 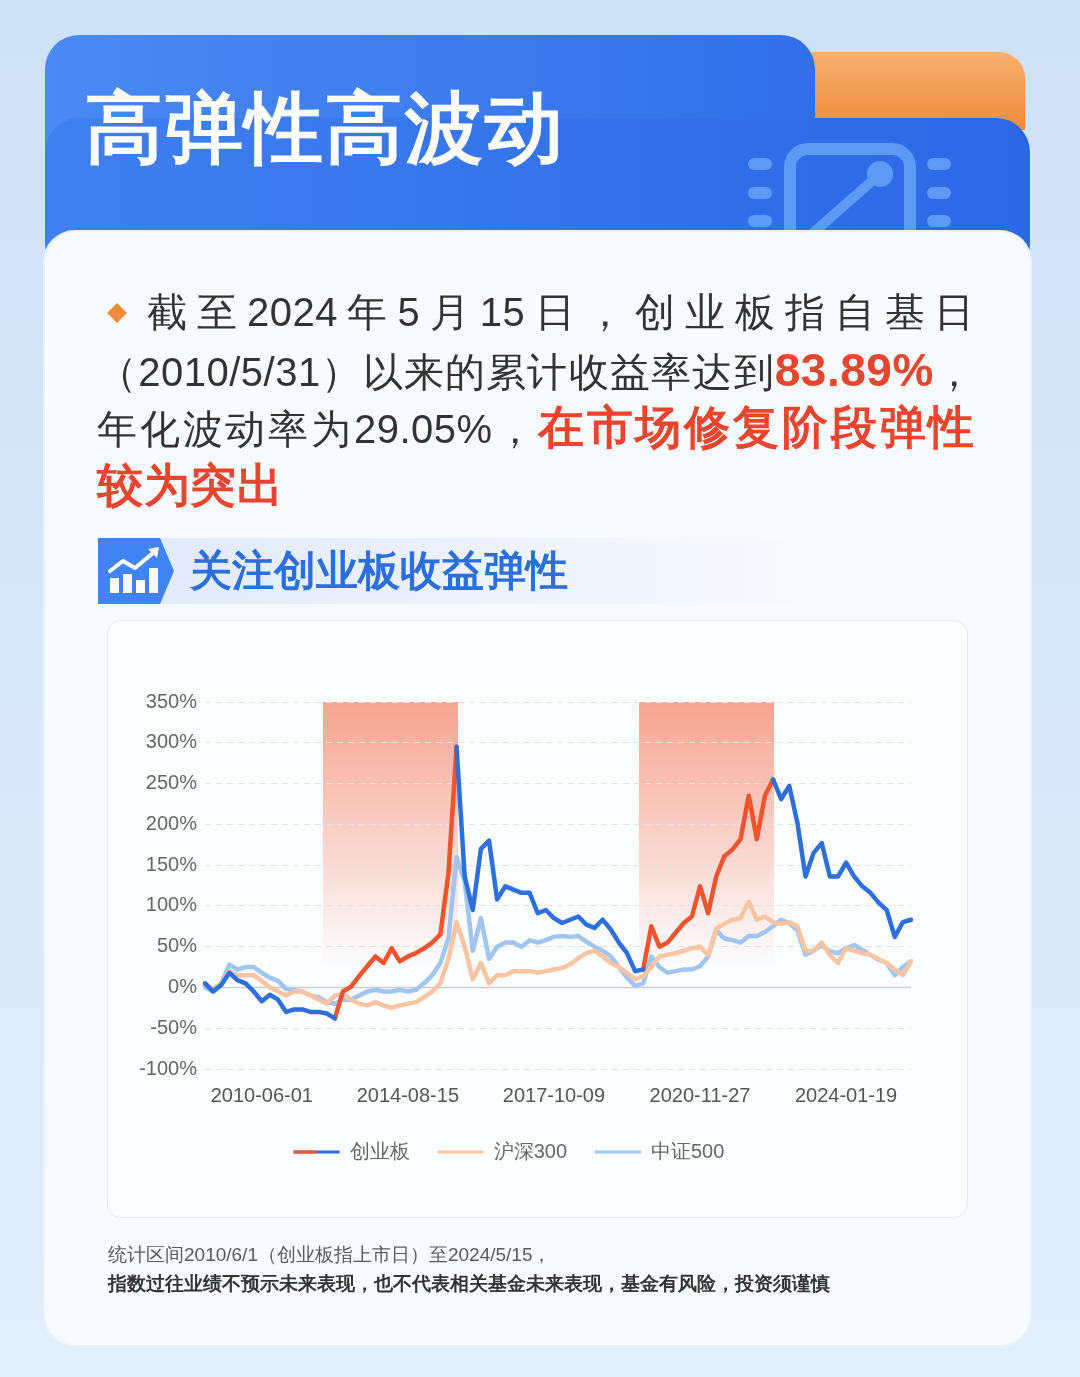 I want to click on y-tick-label: 300%, so click(x=171, y=741).